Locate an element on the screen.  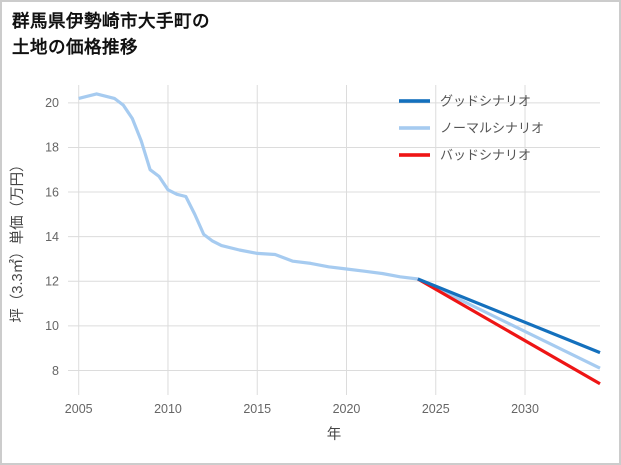
legend-item-normal: ノーマルシナリオ is located at coordinates (471, 128).